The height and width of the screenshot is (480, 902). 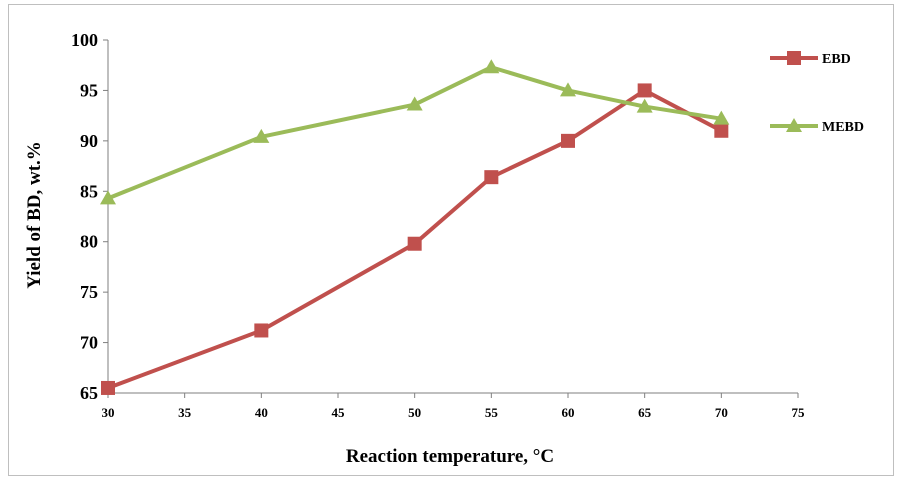 I want to click on y-tick-label: 65, so click(x=89, y=393).